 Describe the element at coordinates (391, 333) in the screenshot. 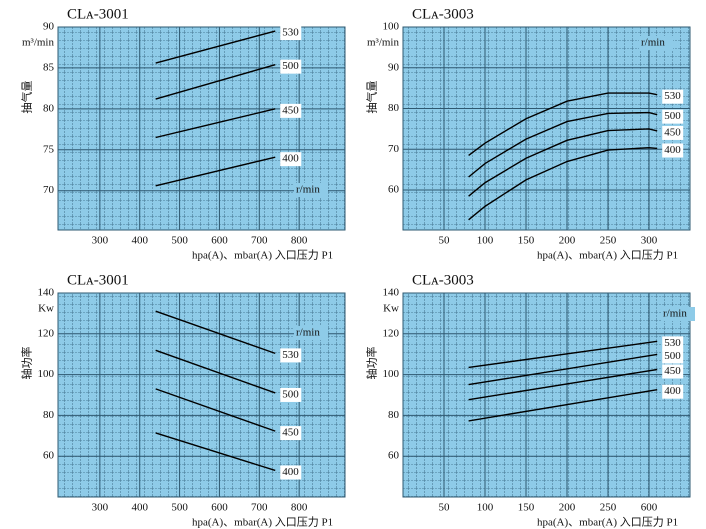

I see `y-tick-label: 120` at that location.